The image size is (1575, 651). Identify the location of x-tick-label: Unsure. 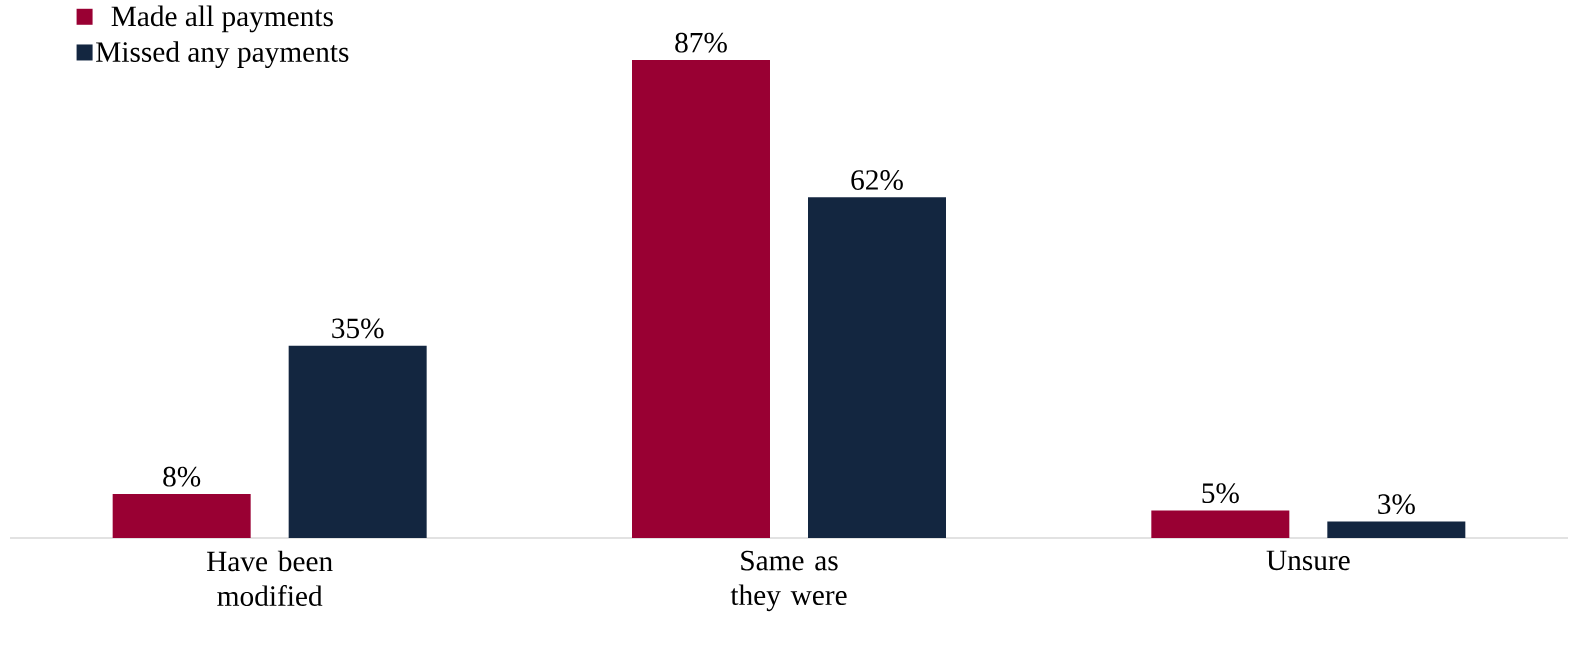
(1308, 560).